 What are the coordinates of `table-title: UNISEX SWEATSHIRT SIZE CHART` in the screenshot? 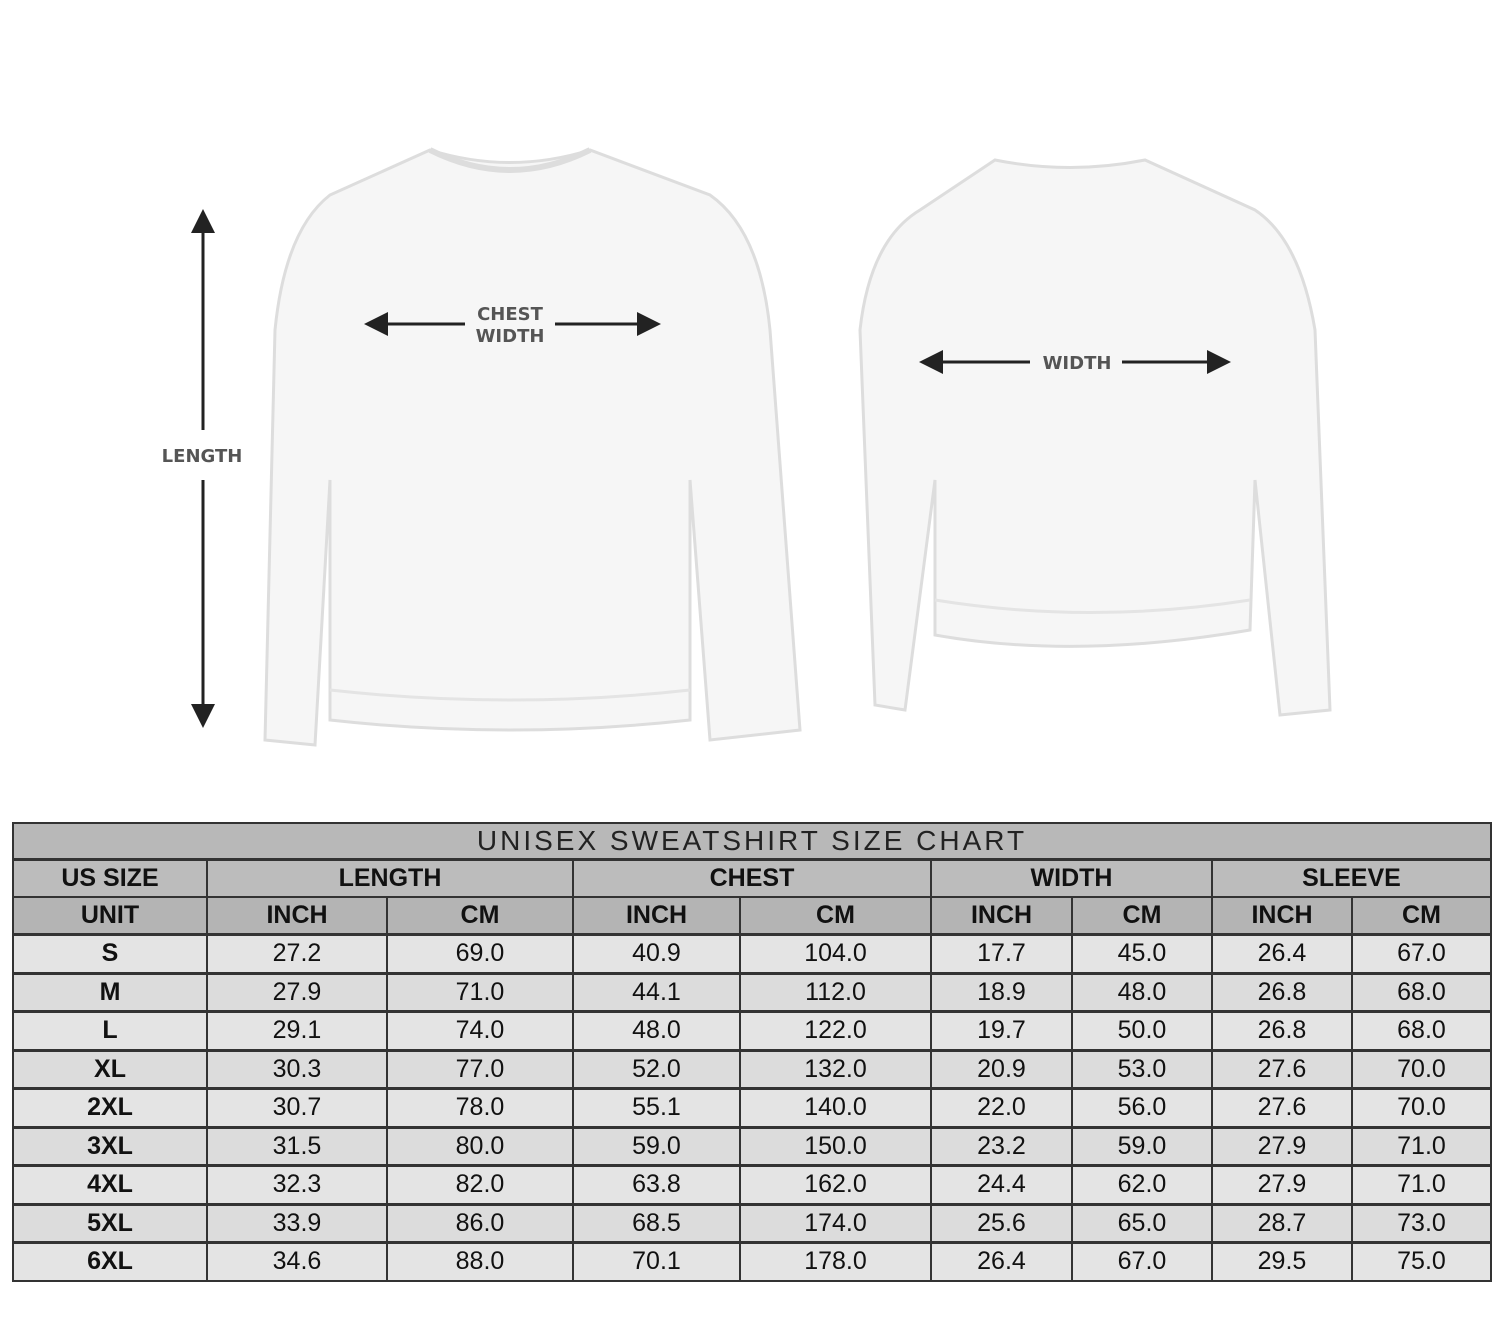 It's located at (752, 841).